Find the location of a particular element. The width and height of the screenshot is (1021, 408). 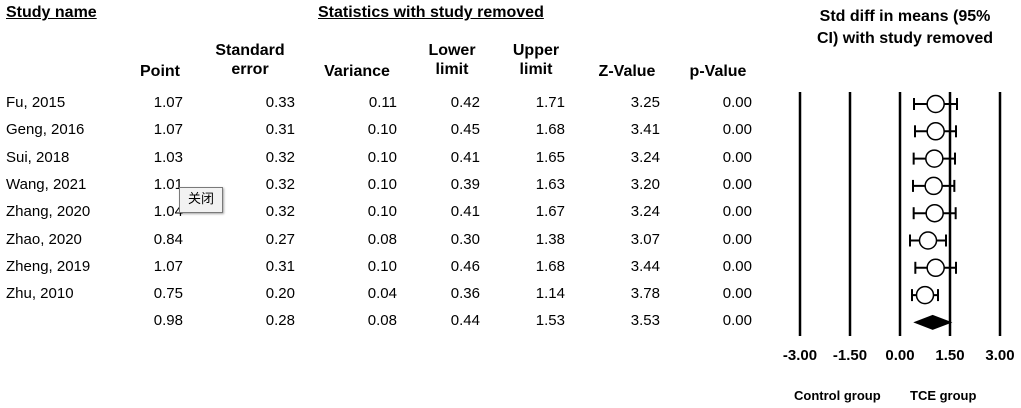

column-header-upper-line-1: Upper is located at coordinates (536, 50).